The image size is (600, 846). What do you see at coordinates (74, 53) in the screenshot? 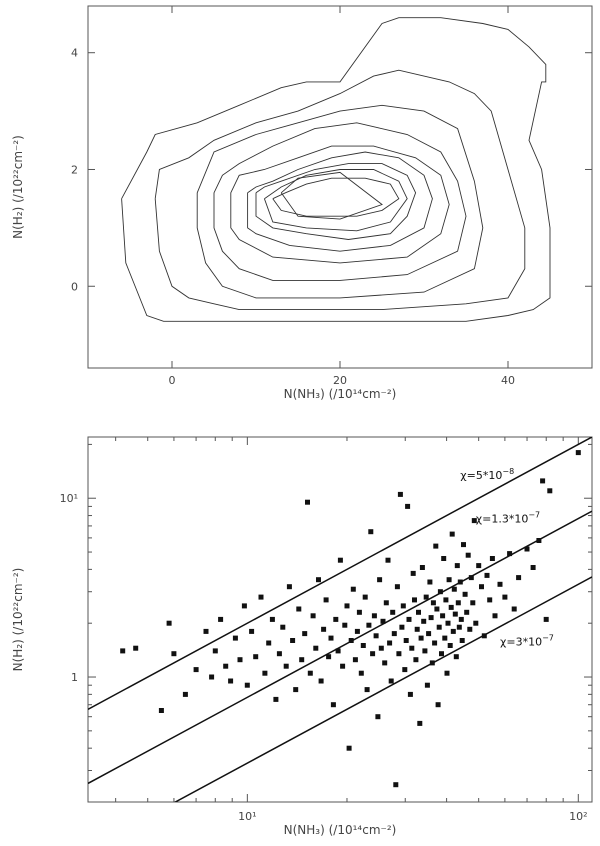
I see `y-tick-label: 4` at bounding box center [74, 53].